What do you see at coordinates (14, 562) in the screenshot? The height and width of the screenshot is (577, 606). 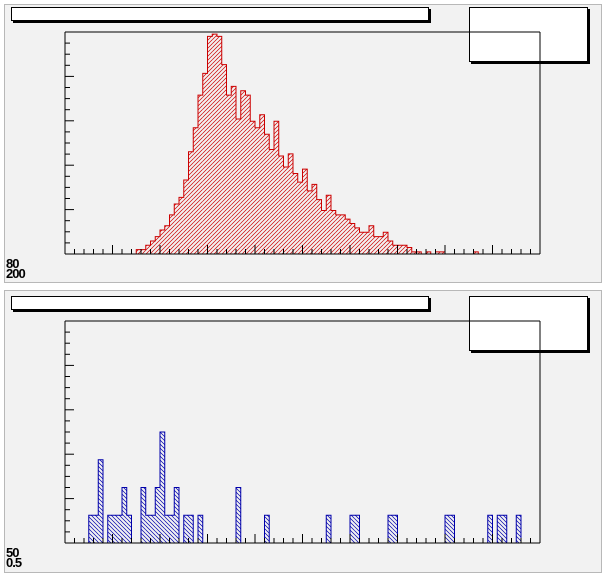 I see `x-axis-label-bottom: 0.5` at bounding box center [14, 562].